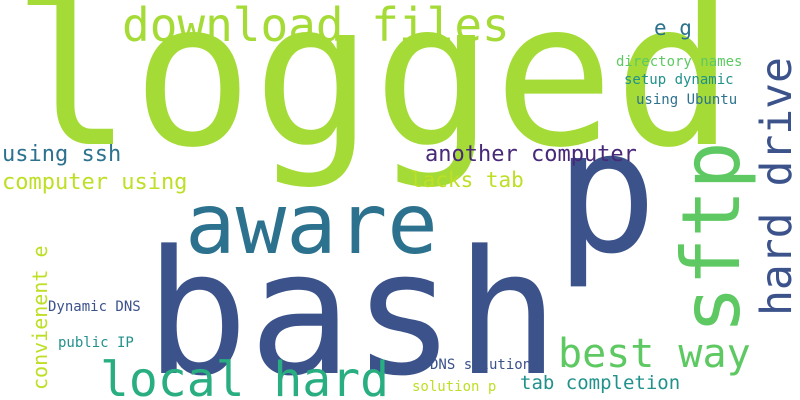  What do you see at coordinates (600, 383) in the screenshot?
I see `word-tab-completion: tab completion` at bounding box center [600, 383].